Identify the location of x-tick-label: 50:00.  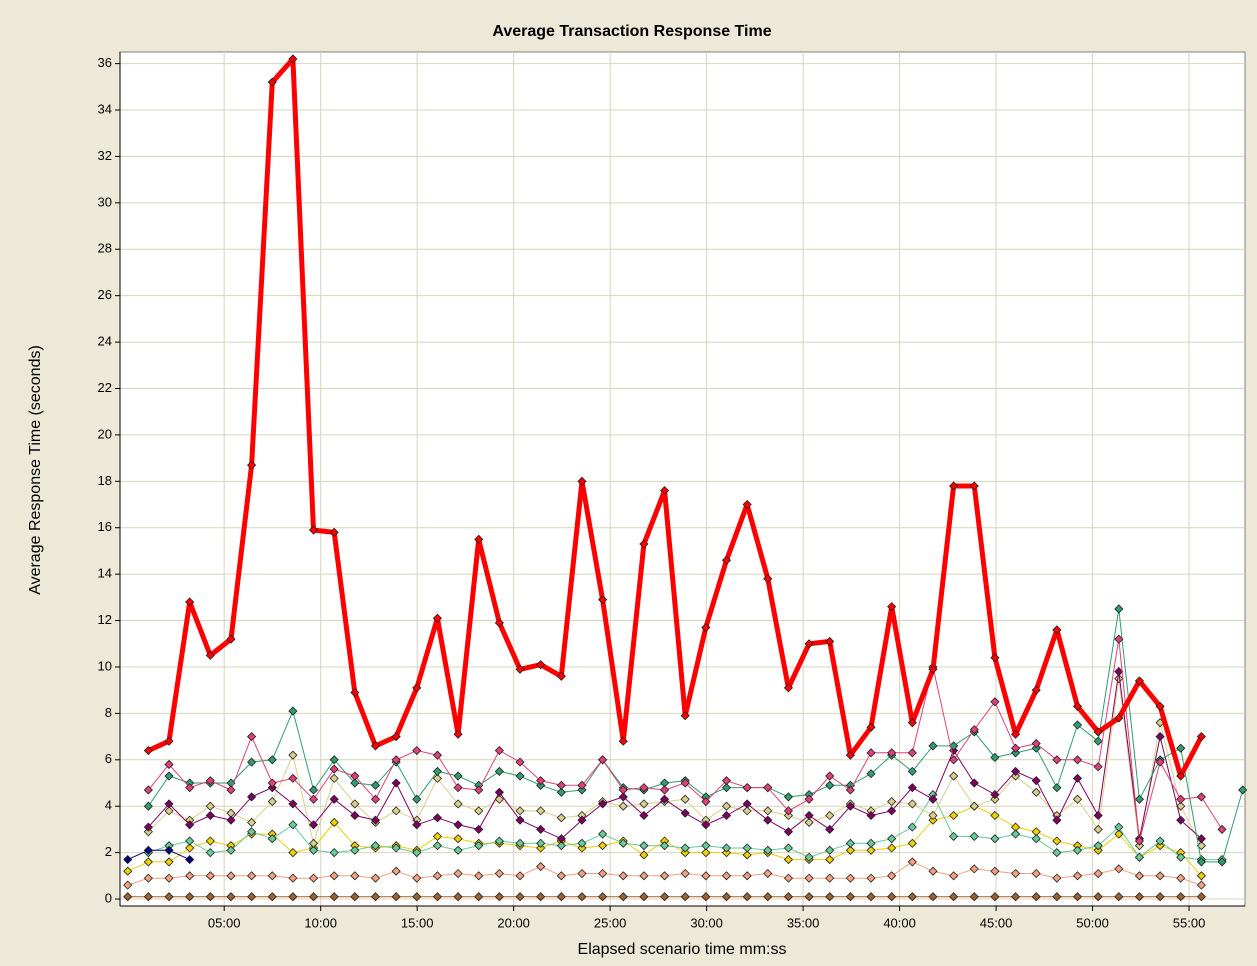
(1092, 922).